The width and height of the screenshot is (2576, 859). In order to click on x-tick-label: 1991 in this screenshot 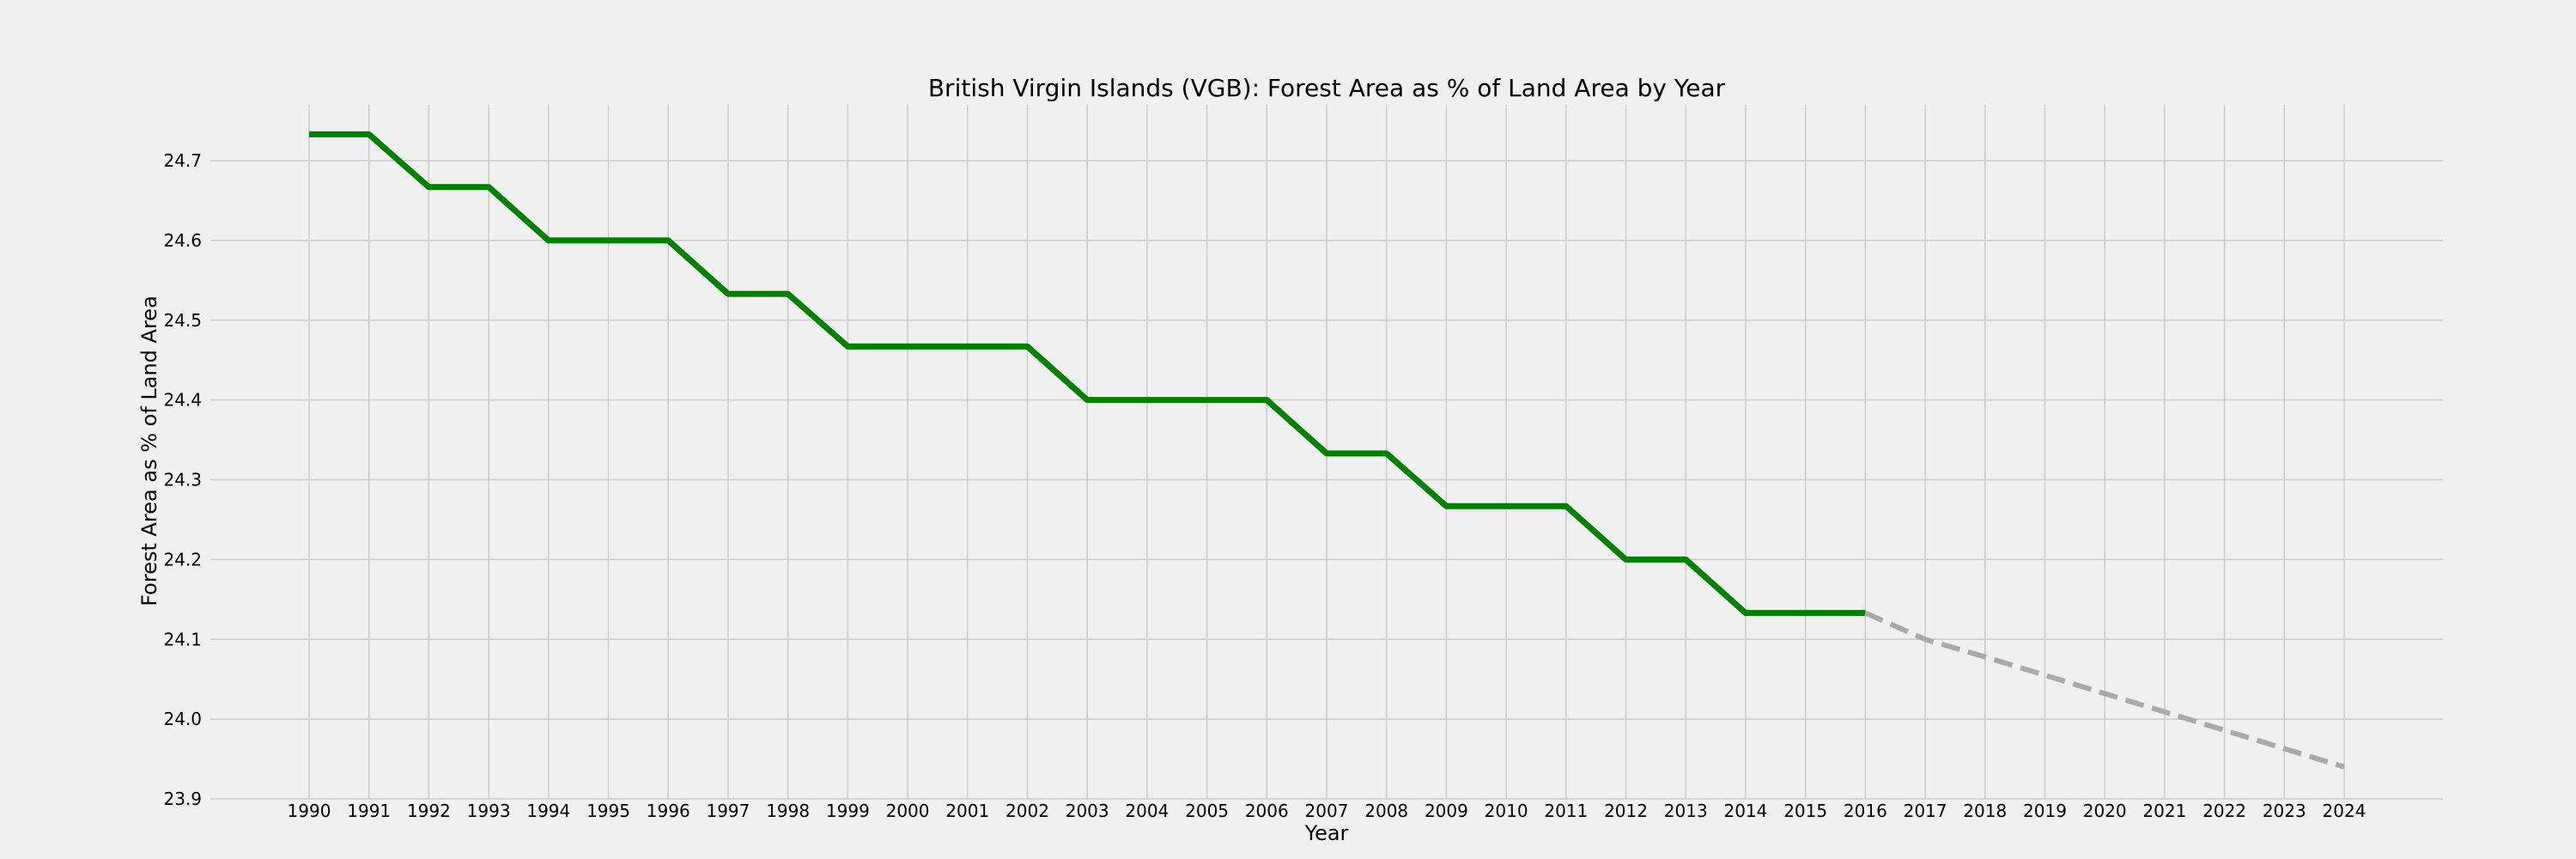, I will do `click(369, 811)`.